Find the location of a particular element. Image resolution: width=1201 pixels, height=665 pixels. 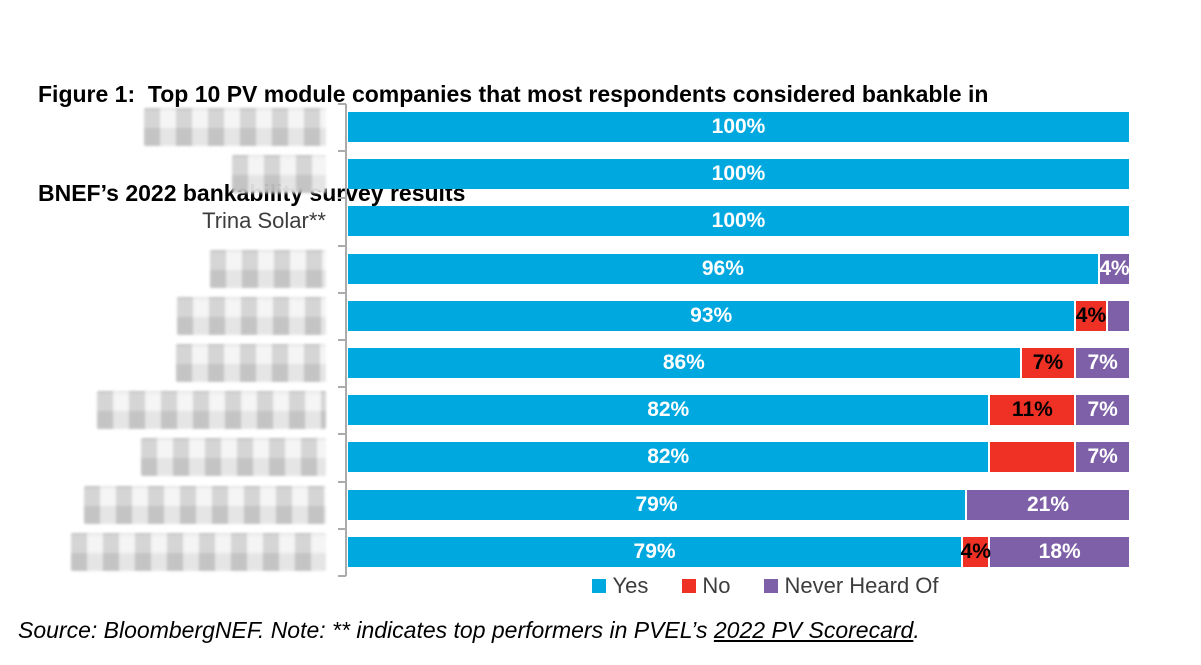

bar-track: 82% 7% is located at coordinates (738, 457).